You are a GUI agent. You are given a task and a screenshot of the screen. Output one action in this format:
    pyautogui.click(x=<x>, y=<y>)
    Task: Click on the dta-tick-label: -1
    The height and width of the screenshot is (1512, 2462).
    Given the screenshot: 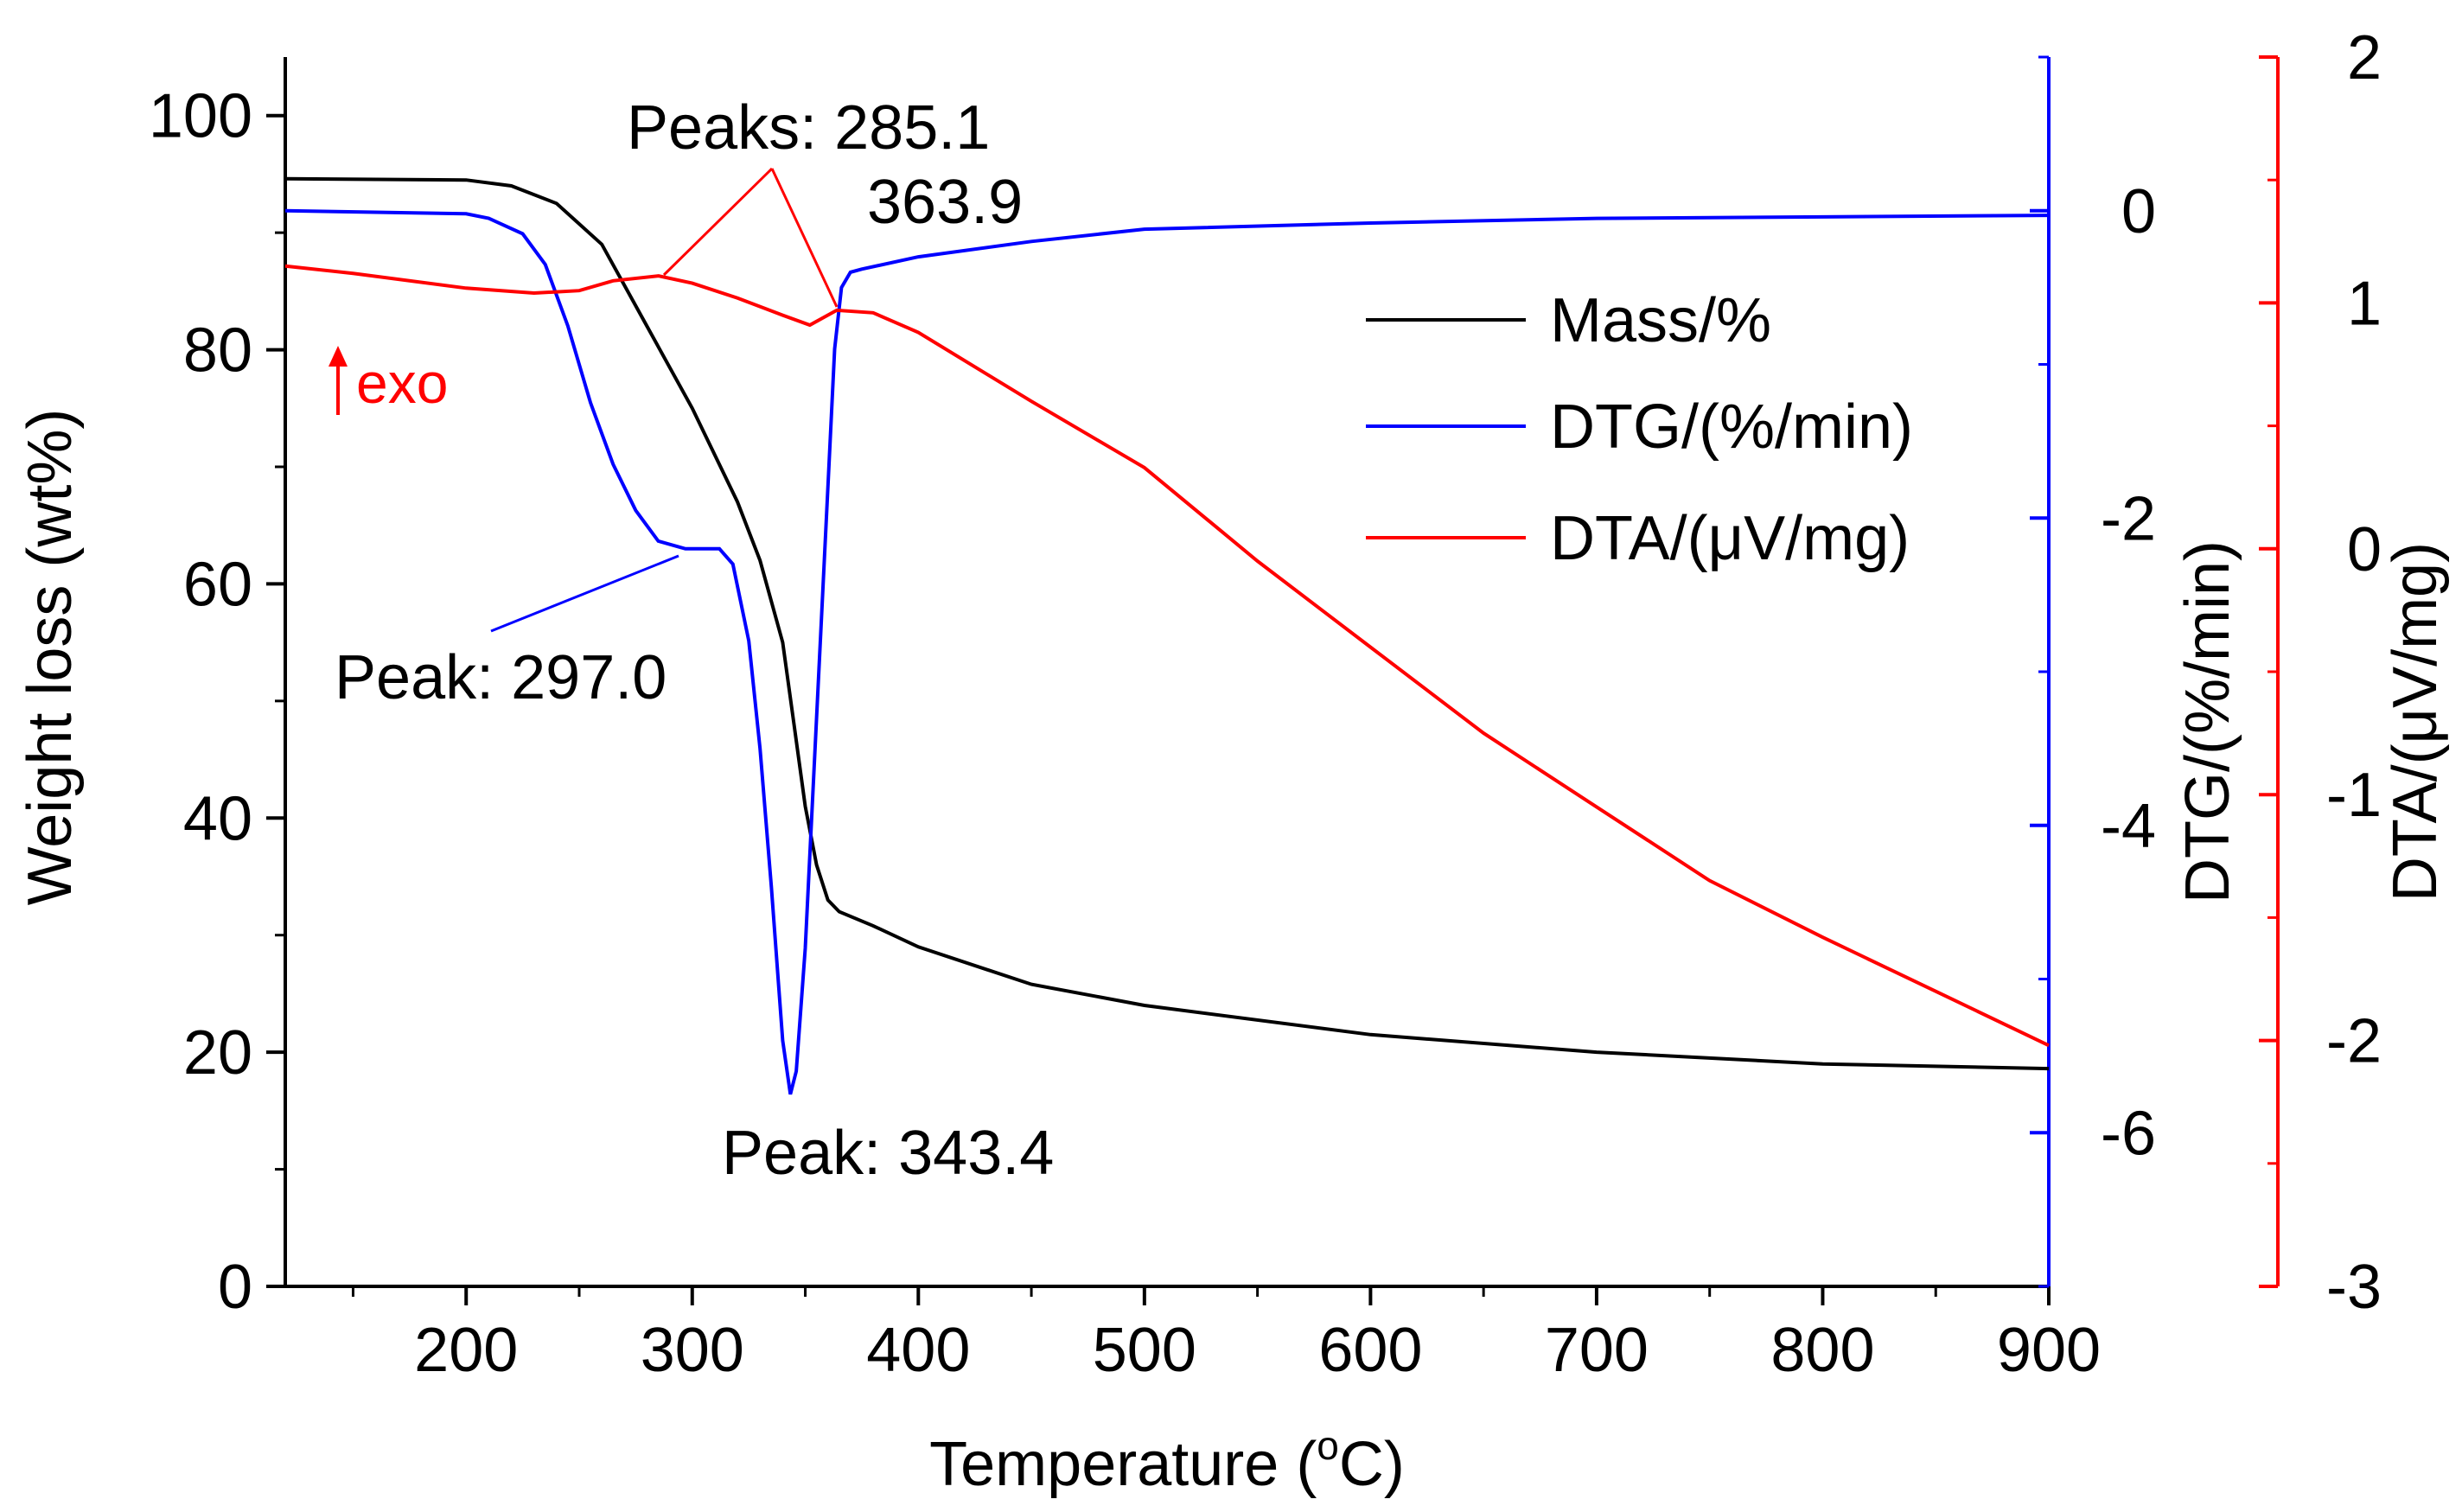 What is the action you would take?
    pyautogui.click(x=2354, y=795)
    